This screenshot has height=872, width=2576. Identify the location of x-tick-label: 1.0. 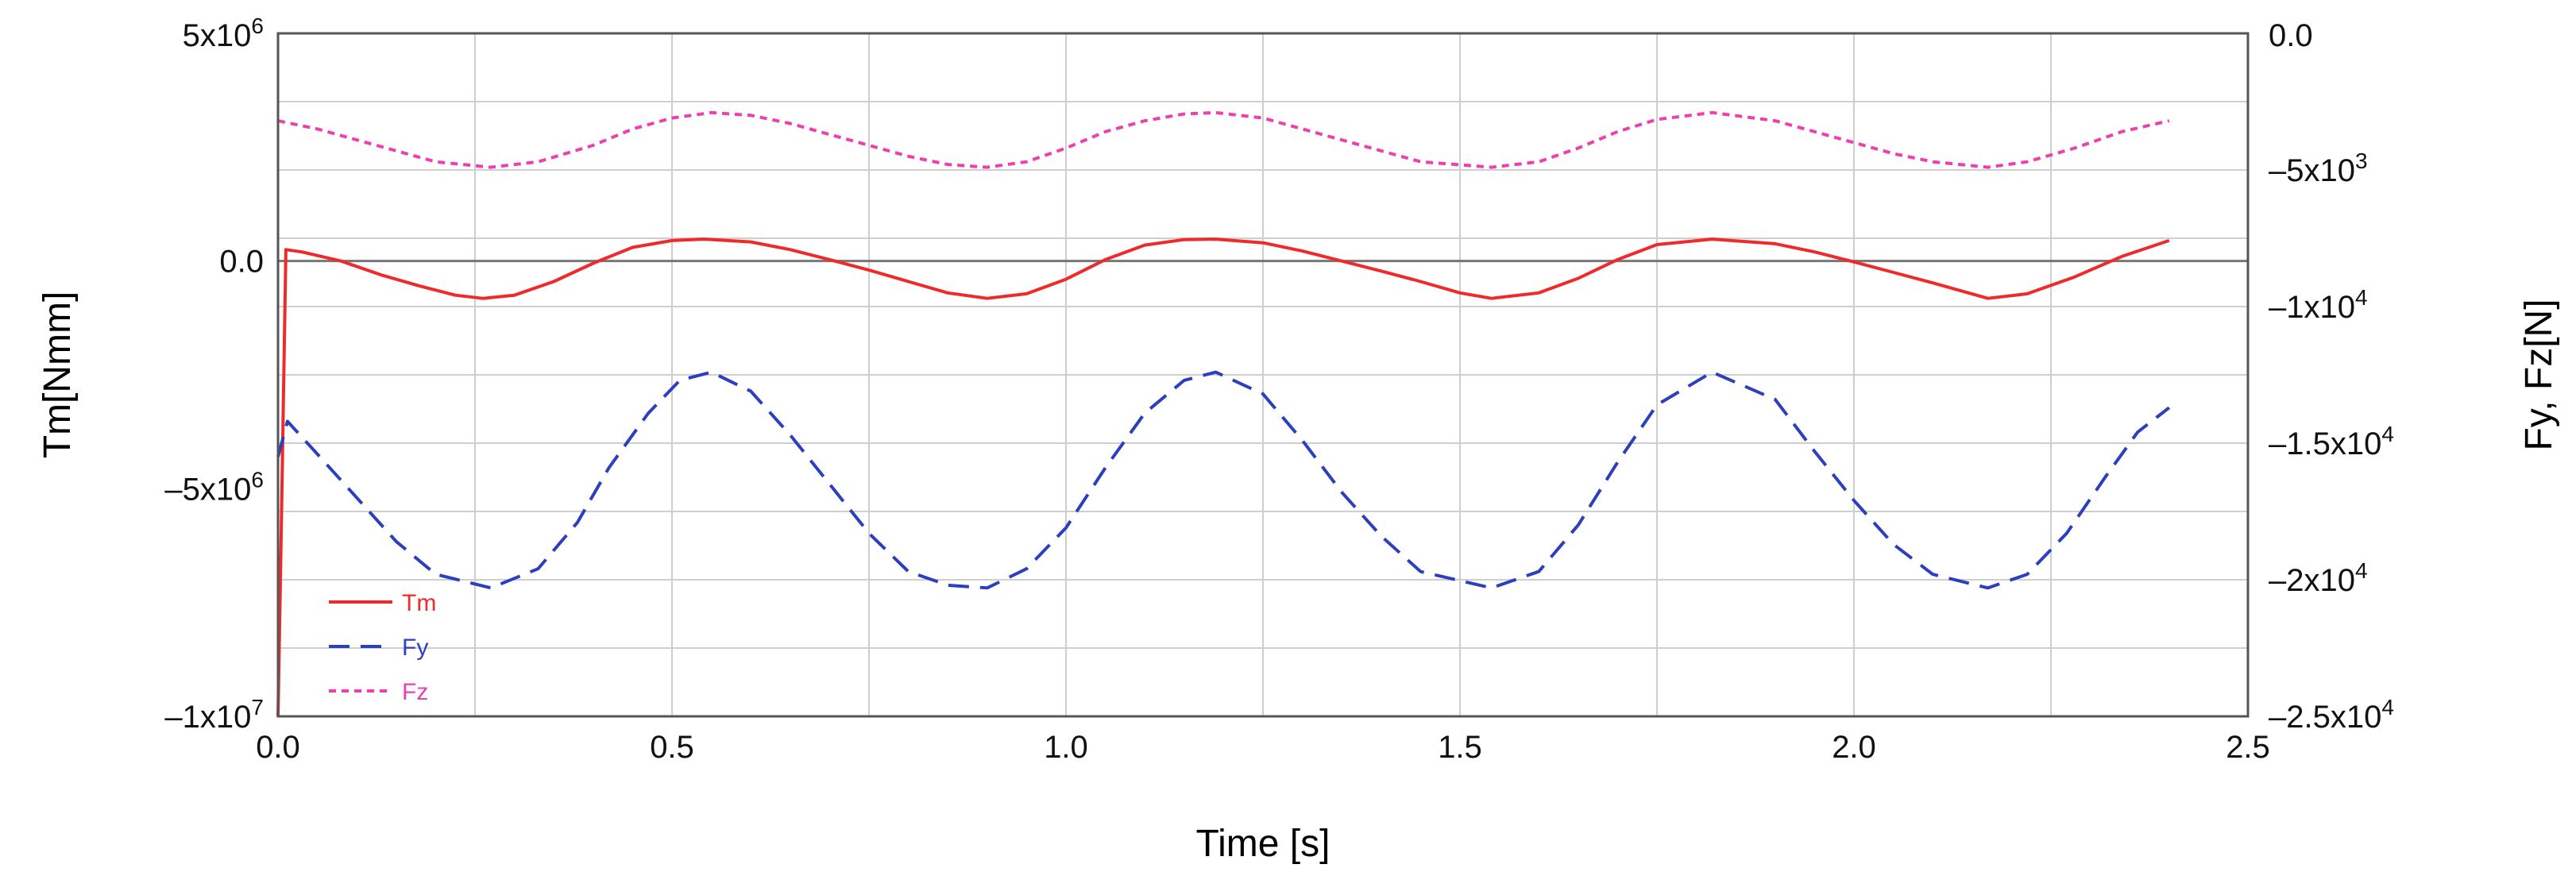
(1066, 747).